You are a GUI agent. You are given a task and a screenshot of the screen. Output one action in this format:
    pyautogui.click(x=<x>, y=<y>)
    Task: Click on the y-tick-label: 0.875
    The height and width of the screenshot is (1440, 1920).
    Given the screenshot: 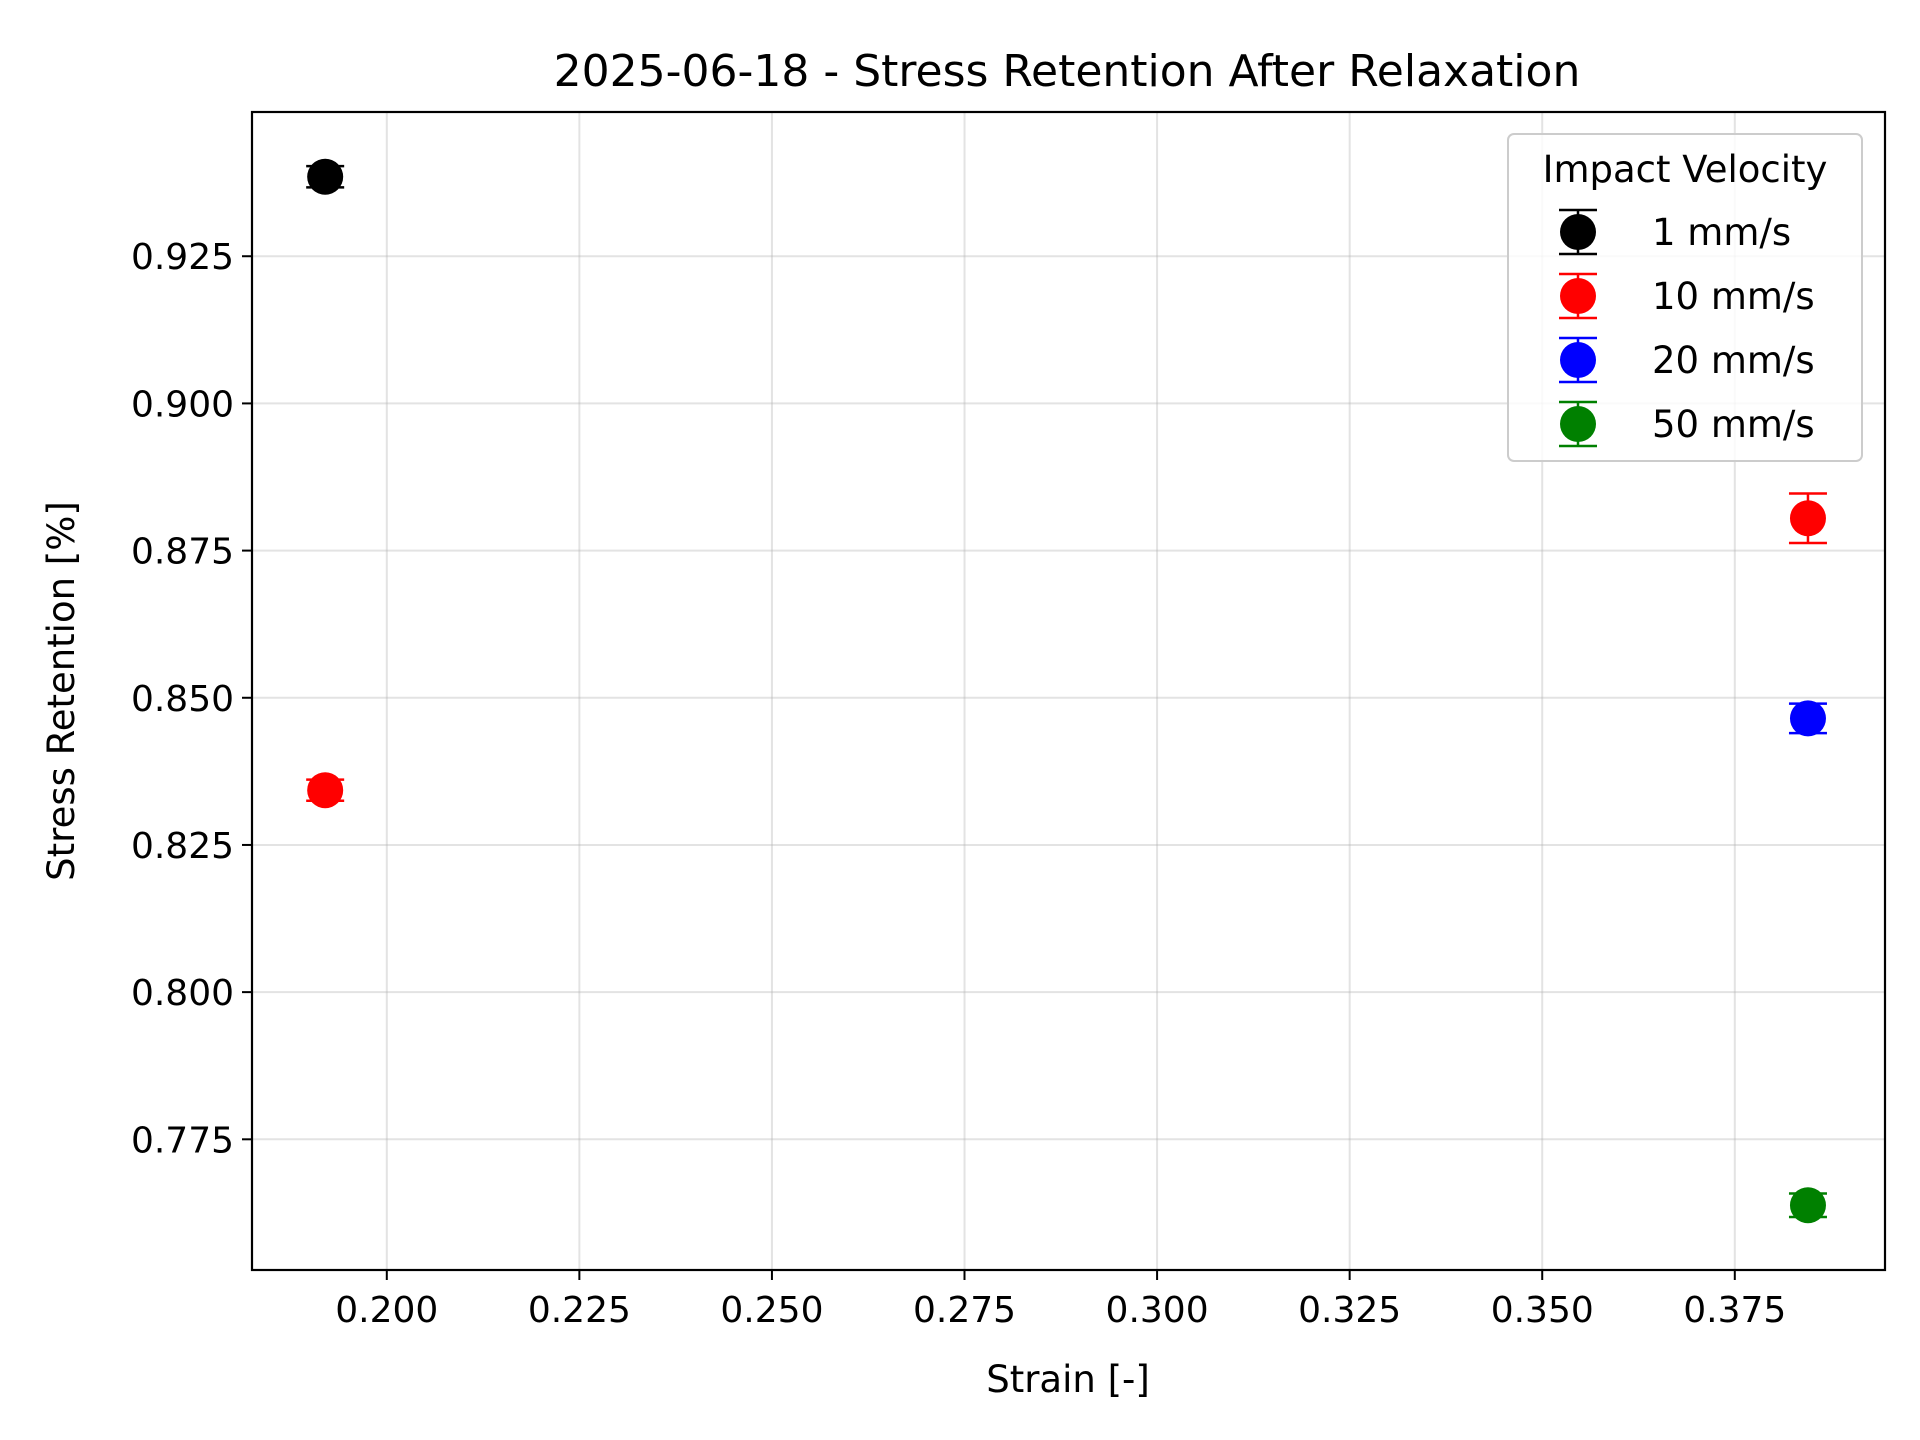 What is the action you would take?
    pyautogui.click(x=182, y=552)
    